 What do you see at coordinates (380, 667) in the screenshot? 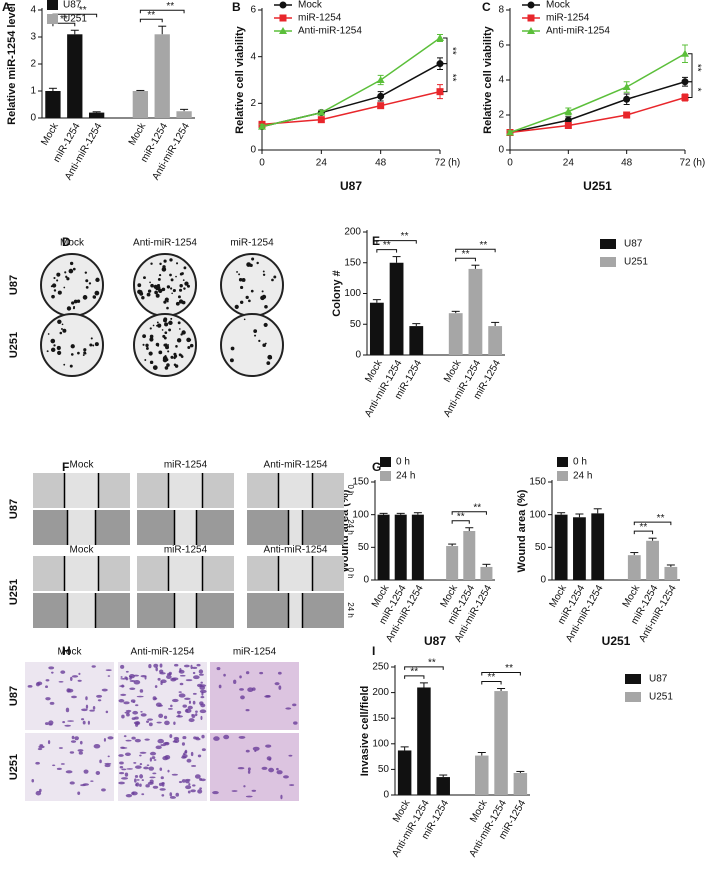
I see `y-tick-label: 250` at bounding box center [380, 667].